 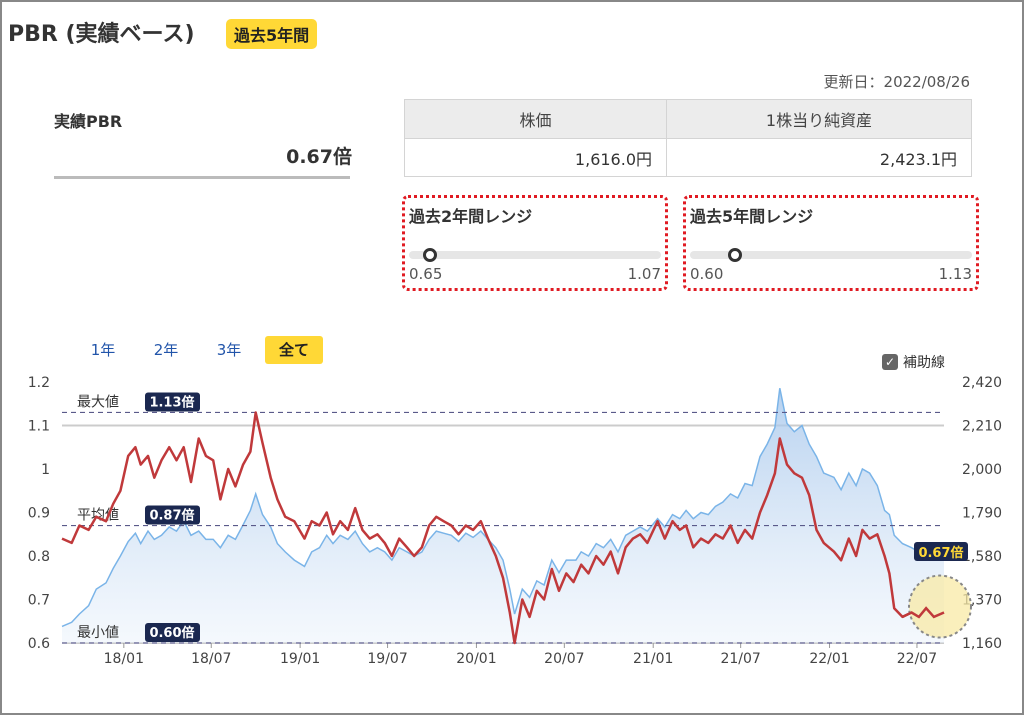 I want to click on y-right-tick-label: 1,160, so click(x=982, y=644).